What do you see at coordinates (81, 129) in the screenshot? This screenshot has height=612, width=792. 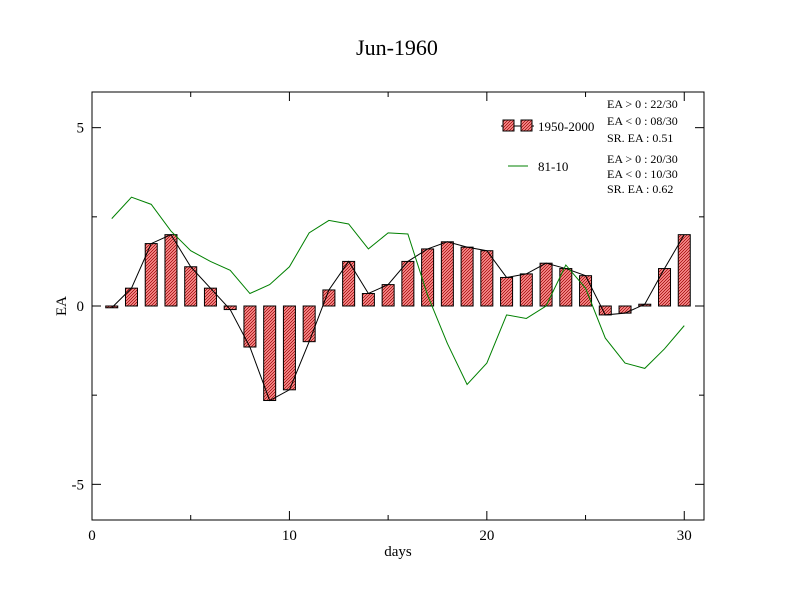 I see `y-tick-label: 5` at bounding box center [81, 129].